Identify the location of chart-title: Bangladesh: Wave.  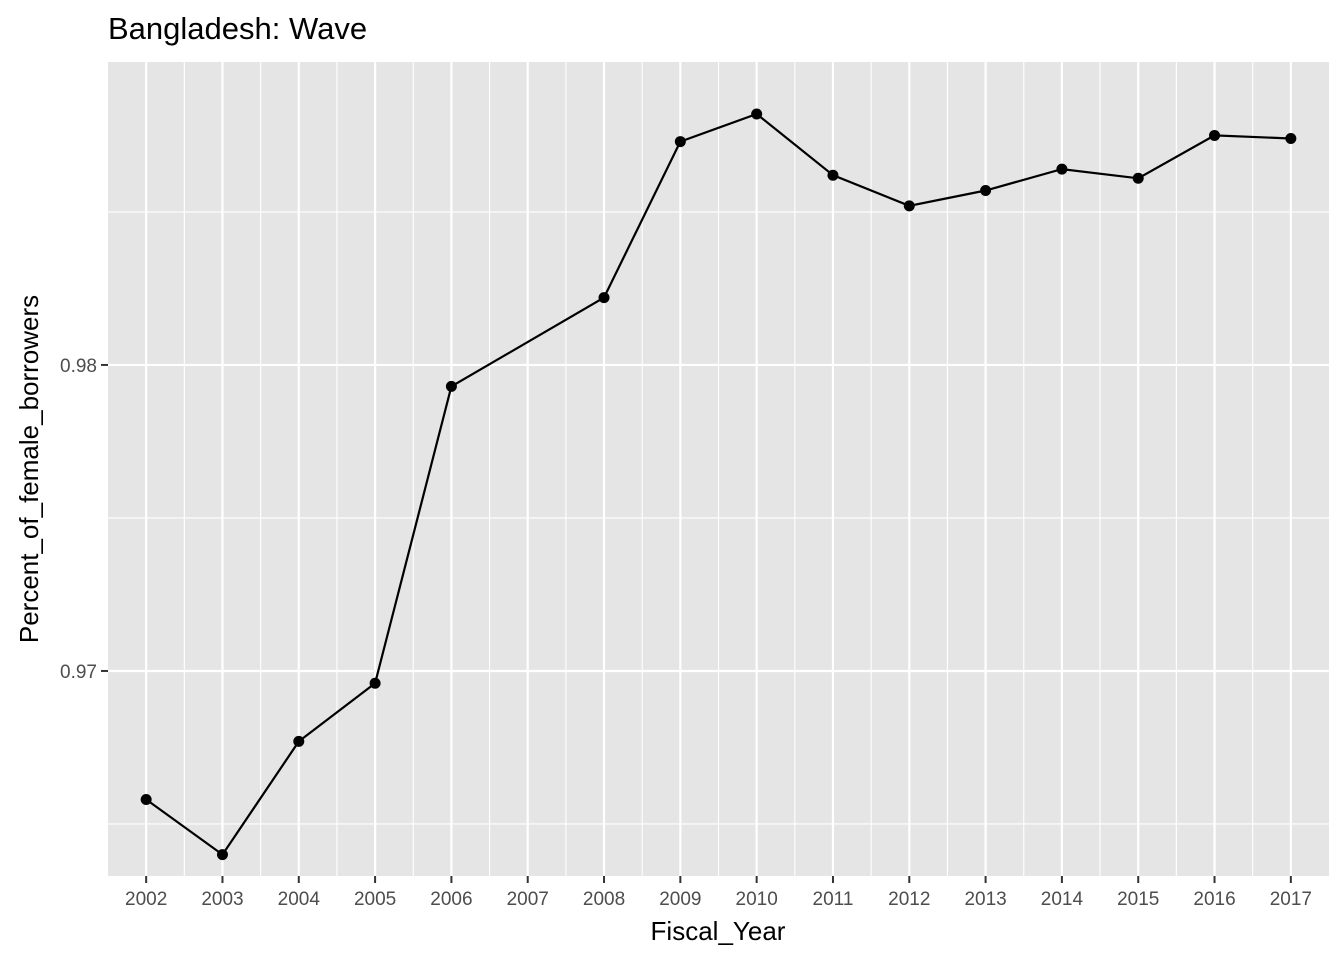
(237, 28).